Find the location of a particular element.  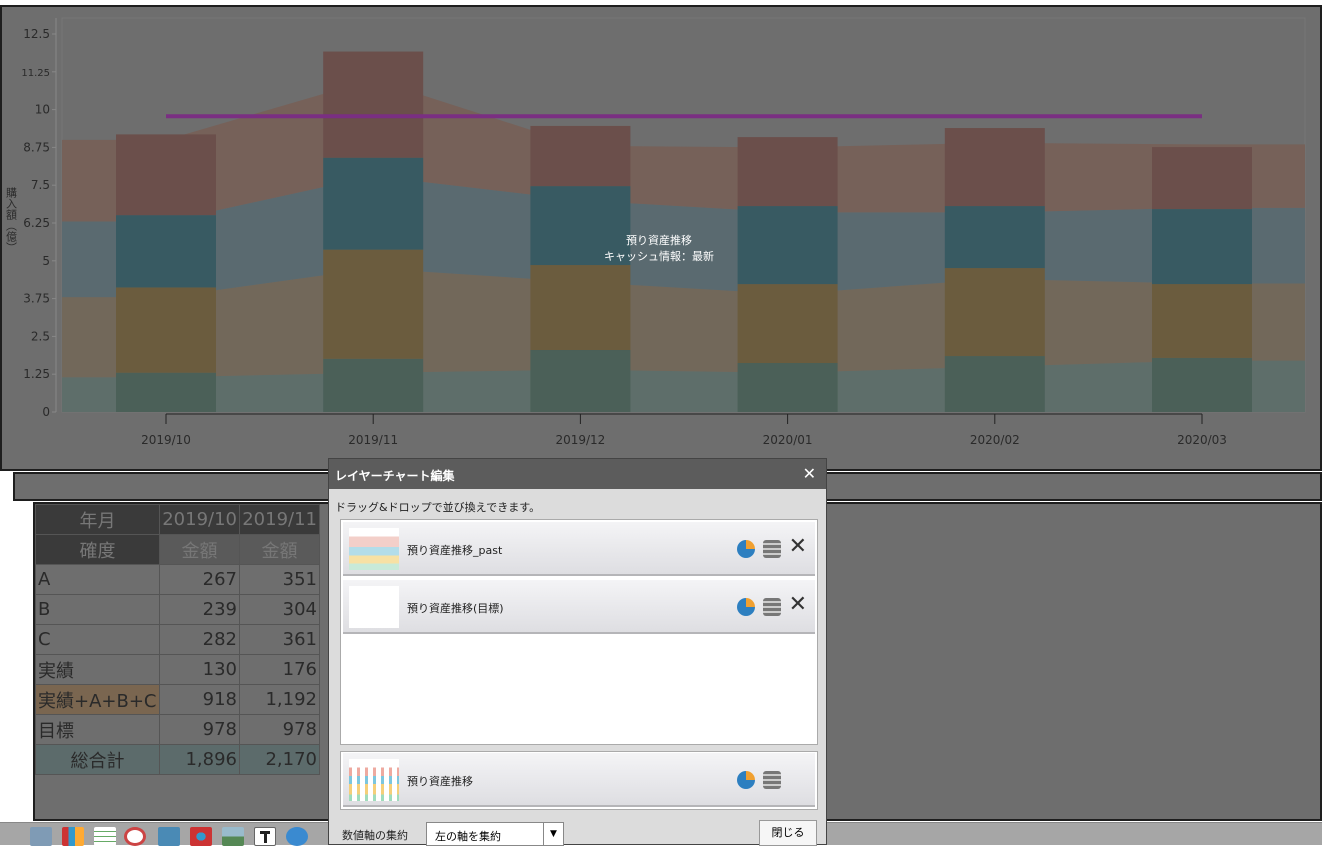

value-cell: 267 is located at coordinates (199, 579).